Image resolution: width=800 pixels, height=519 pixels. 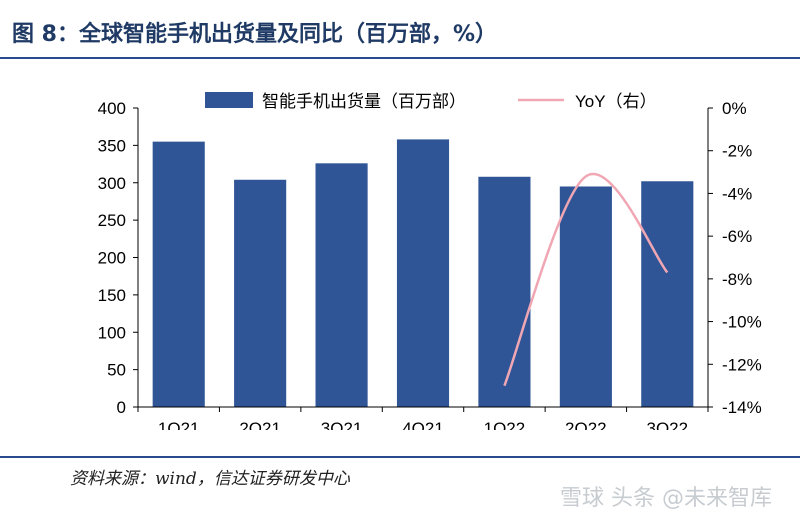 What do you see at coordinates (178, 274) in the screenshot?
I see `bar-1Q21` at bounding box center [178, 274].